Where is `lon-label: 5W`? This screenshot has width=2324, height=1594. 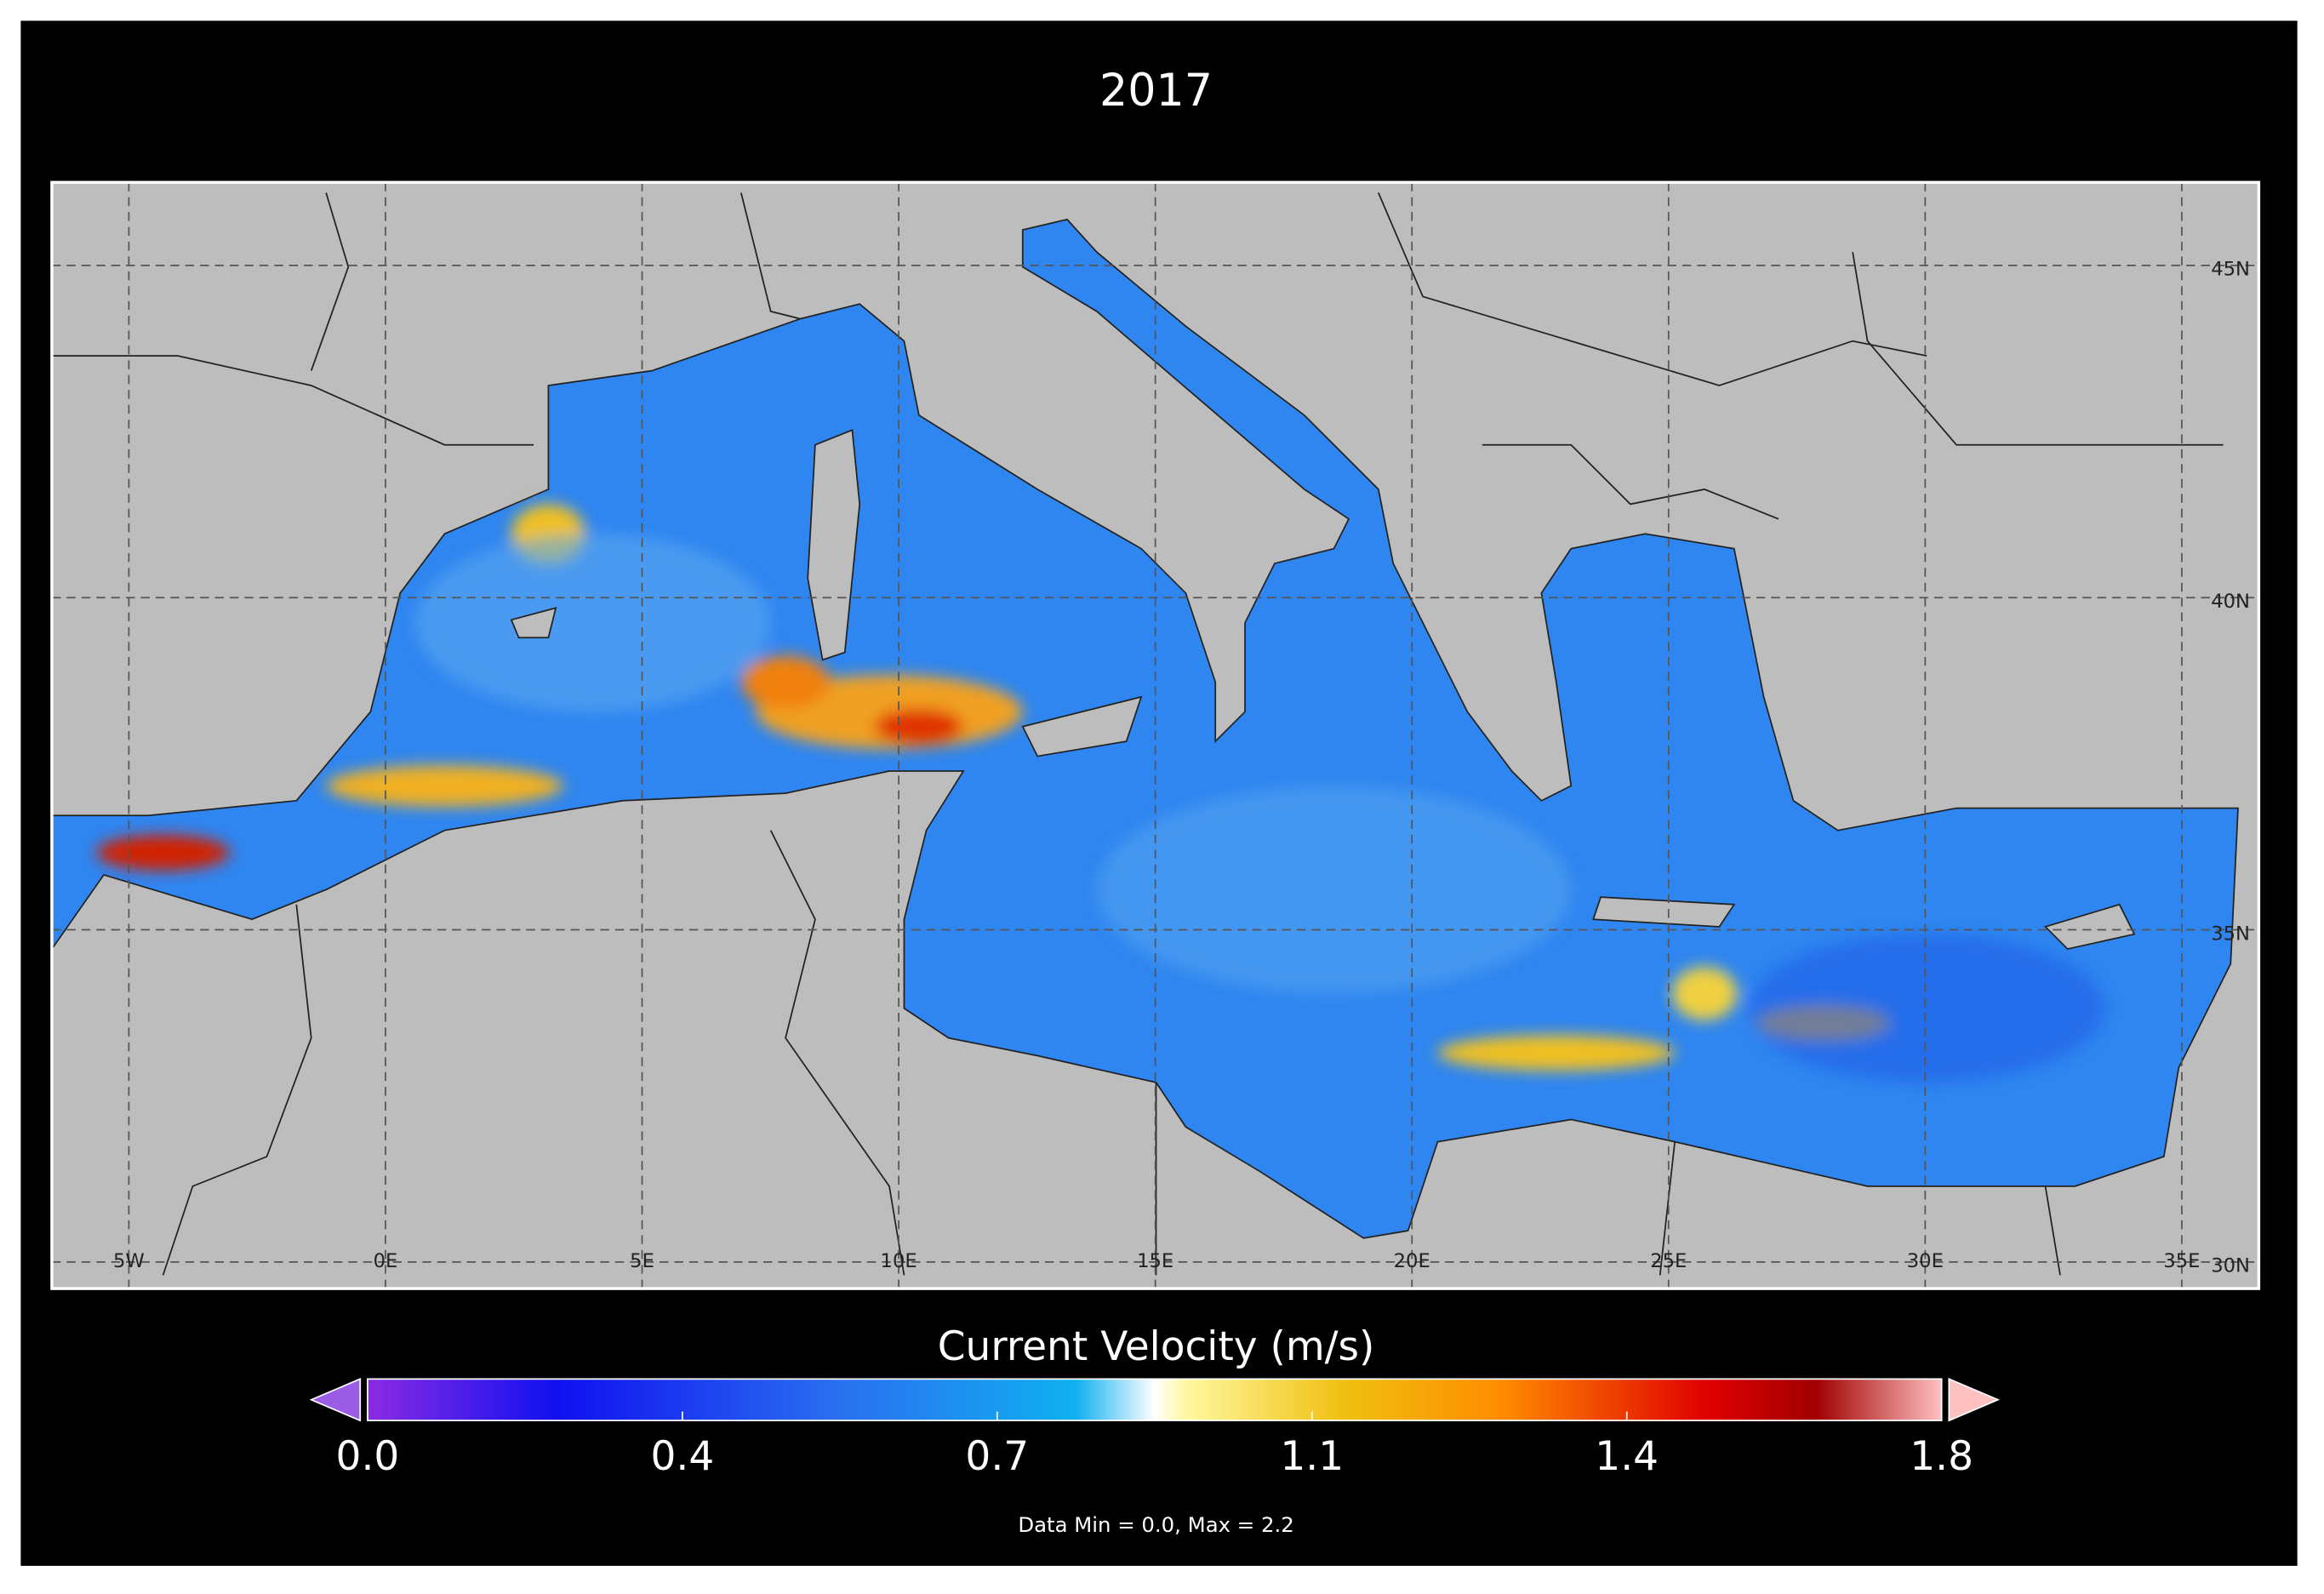 lon-label: 5W is located at coordinates (129, 1261).